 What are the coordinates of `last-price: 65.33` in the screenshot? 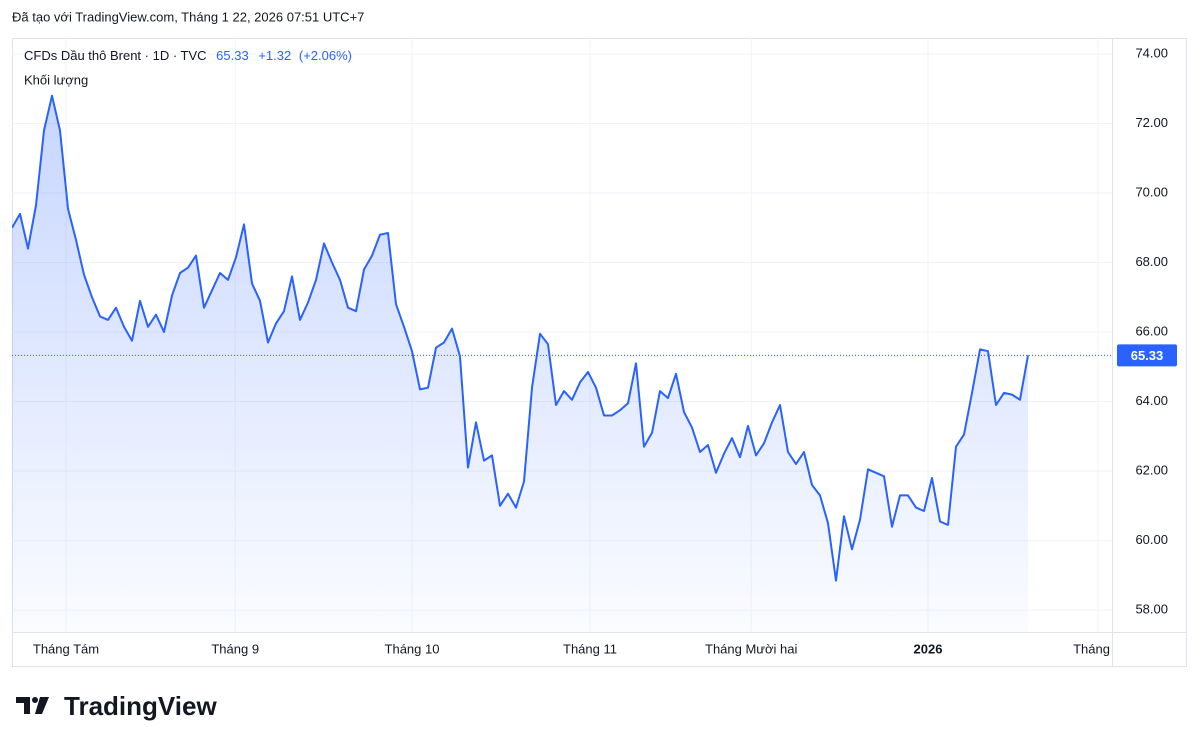 It's located at (232, 55).